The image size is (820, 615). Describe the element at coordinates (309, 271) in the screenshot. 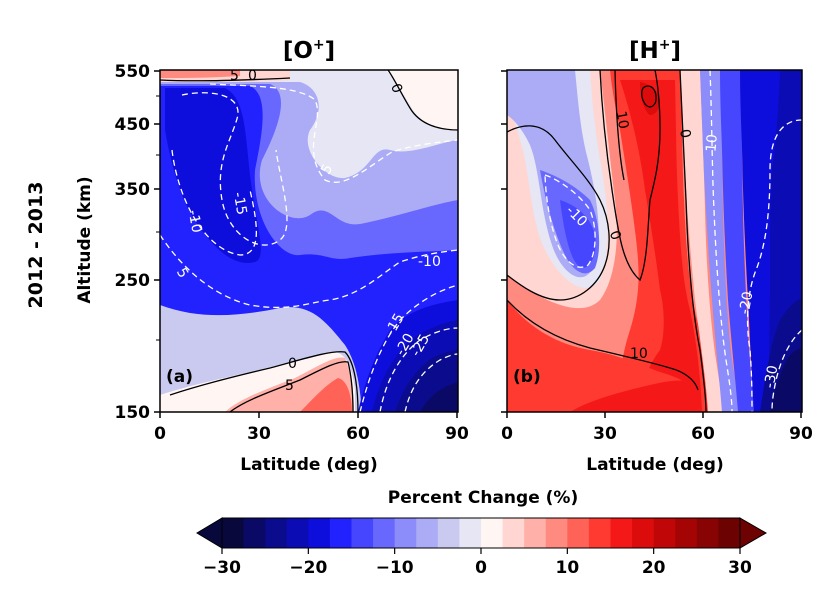

I see `panel-a-contour-neg5-low` at that location.